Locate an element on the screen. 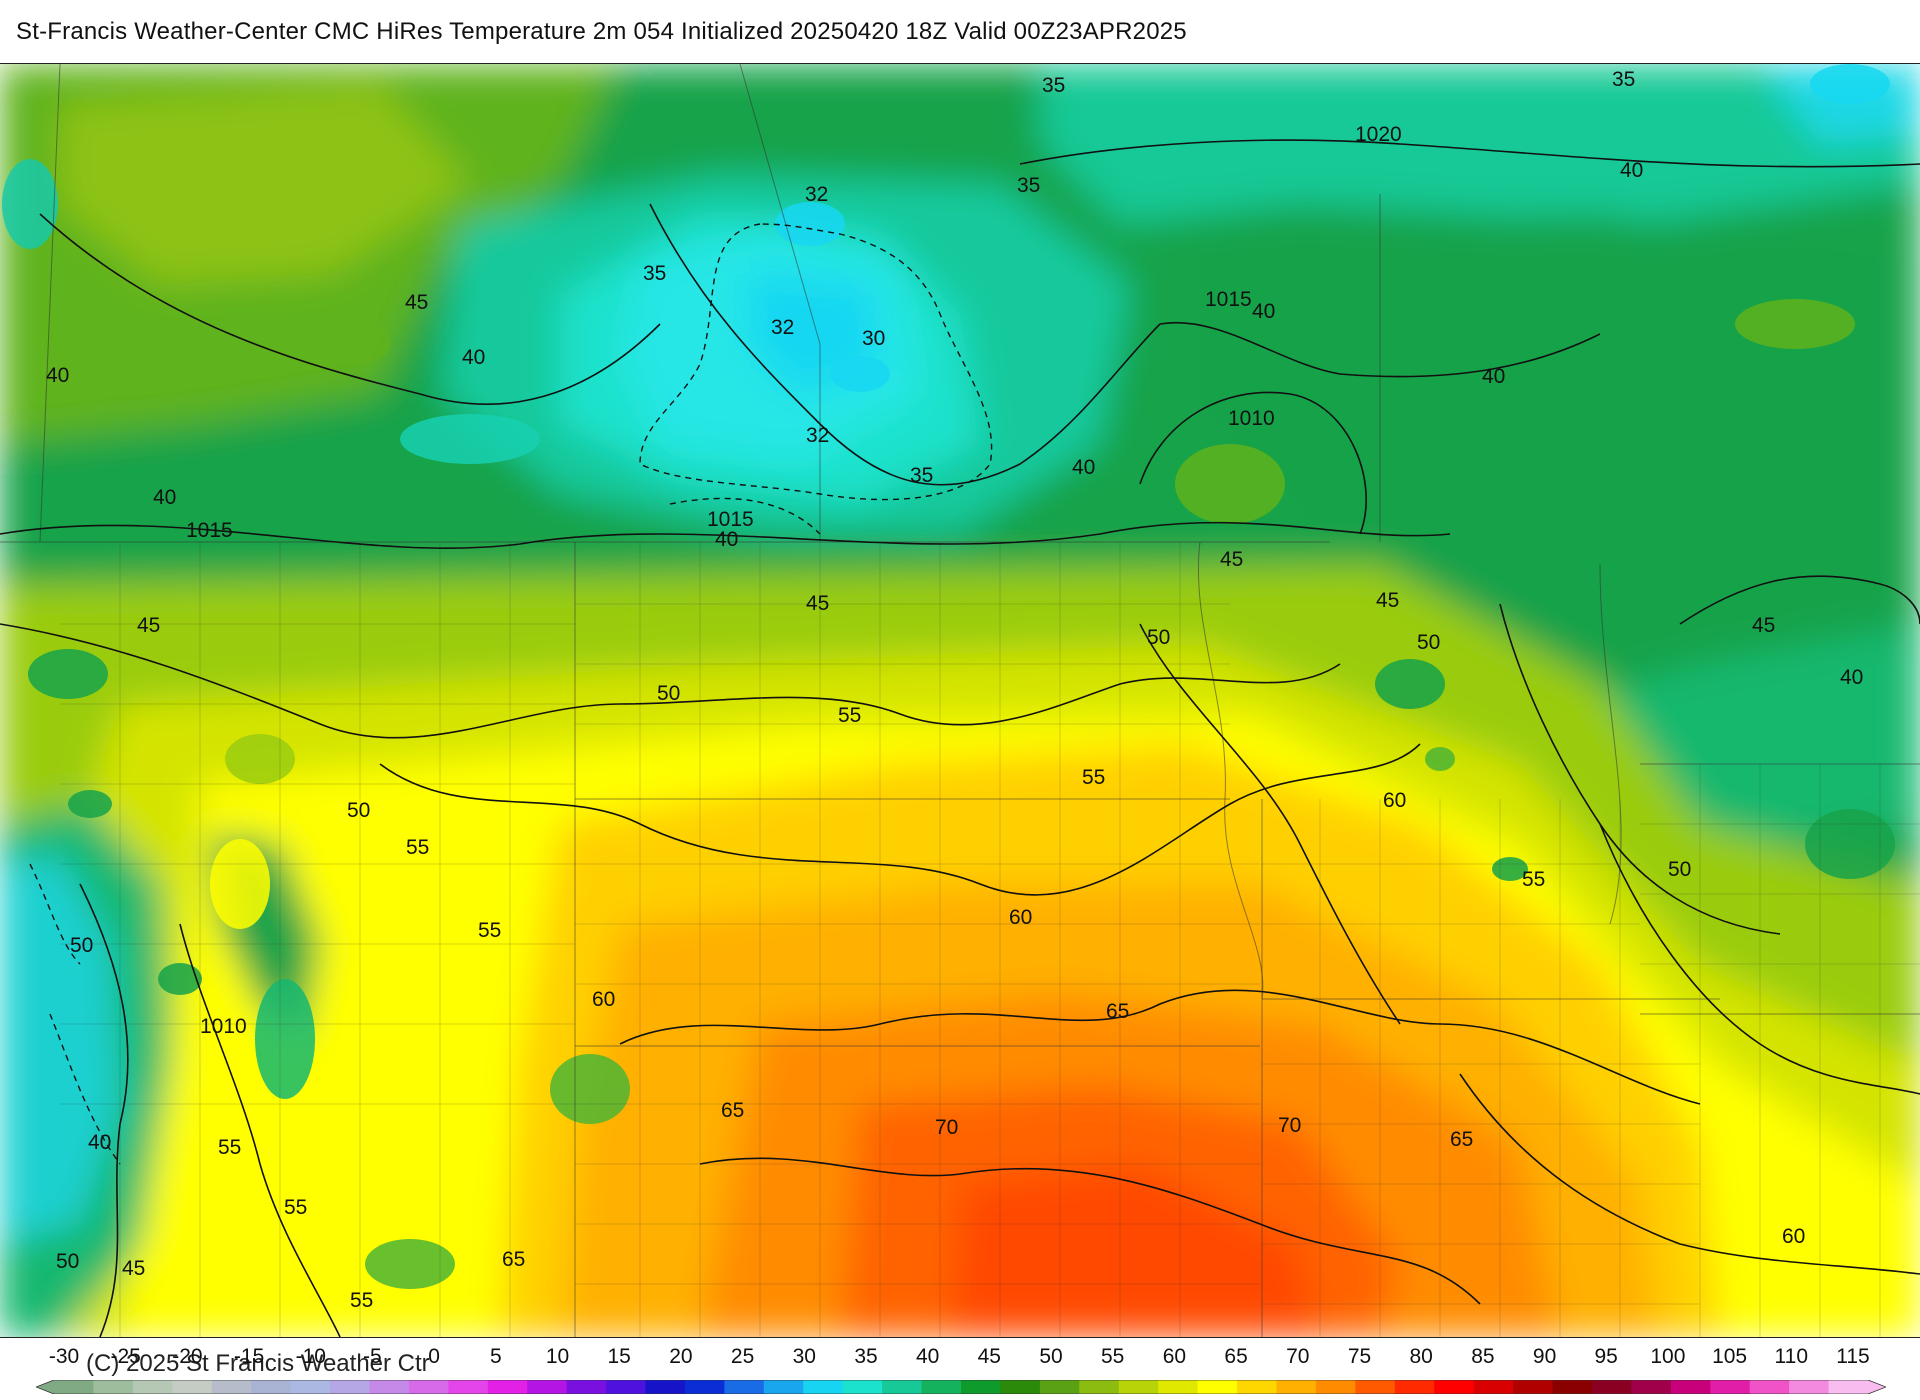 The image size is (1920, 1400). isotherm-label: 70 is located at coordinates (946, 1127).